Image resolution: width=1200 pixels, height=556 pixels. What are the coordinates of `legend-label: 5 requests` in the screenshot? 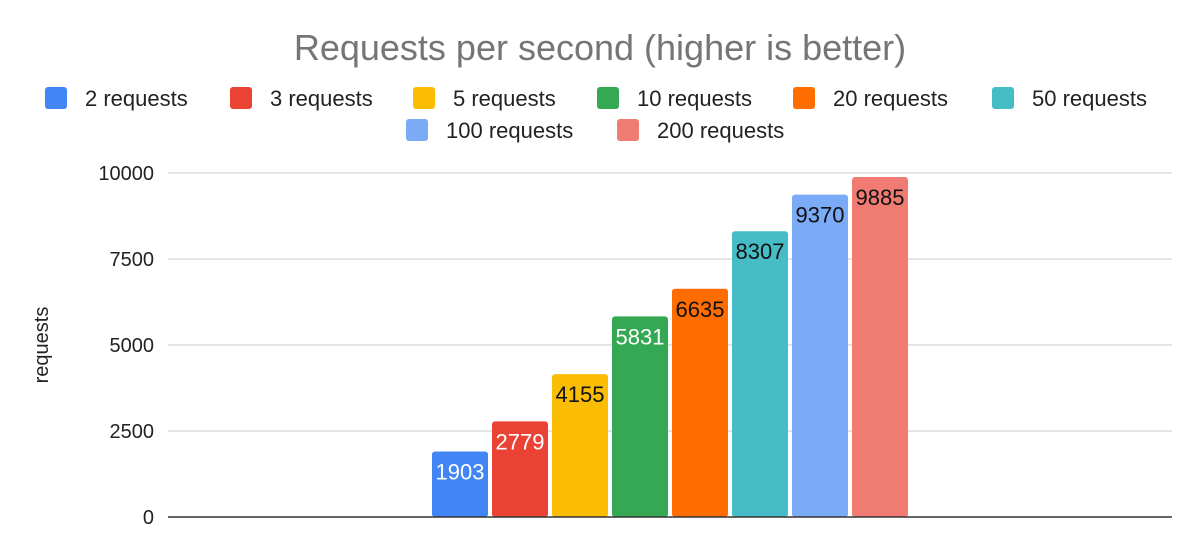 It's located at (504, 98).